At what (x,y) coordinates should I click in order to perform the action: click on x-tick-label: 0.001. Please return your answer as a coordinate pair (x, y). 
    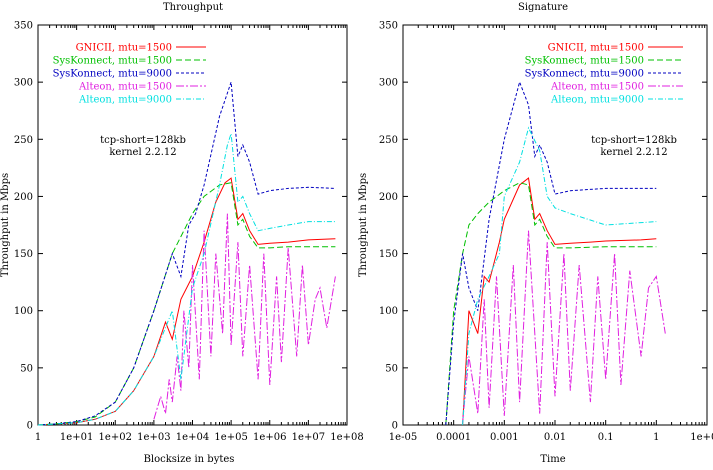
    Looking at the image, I should click on (504, 437).